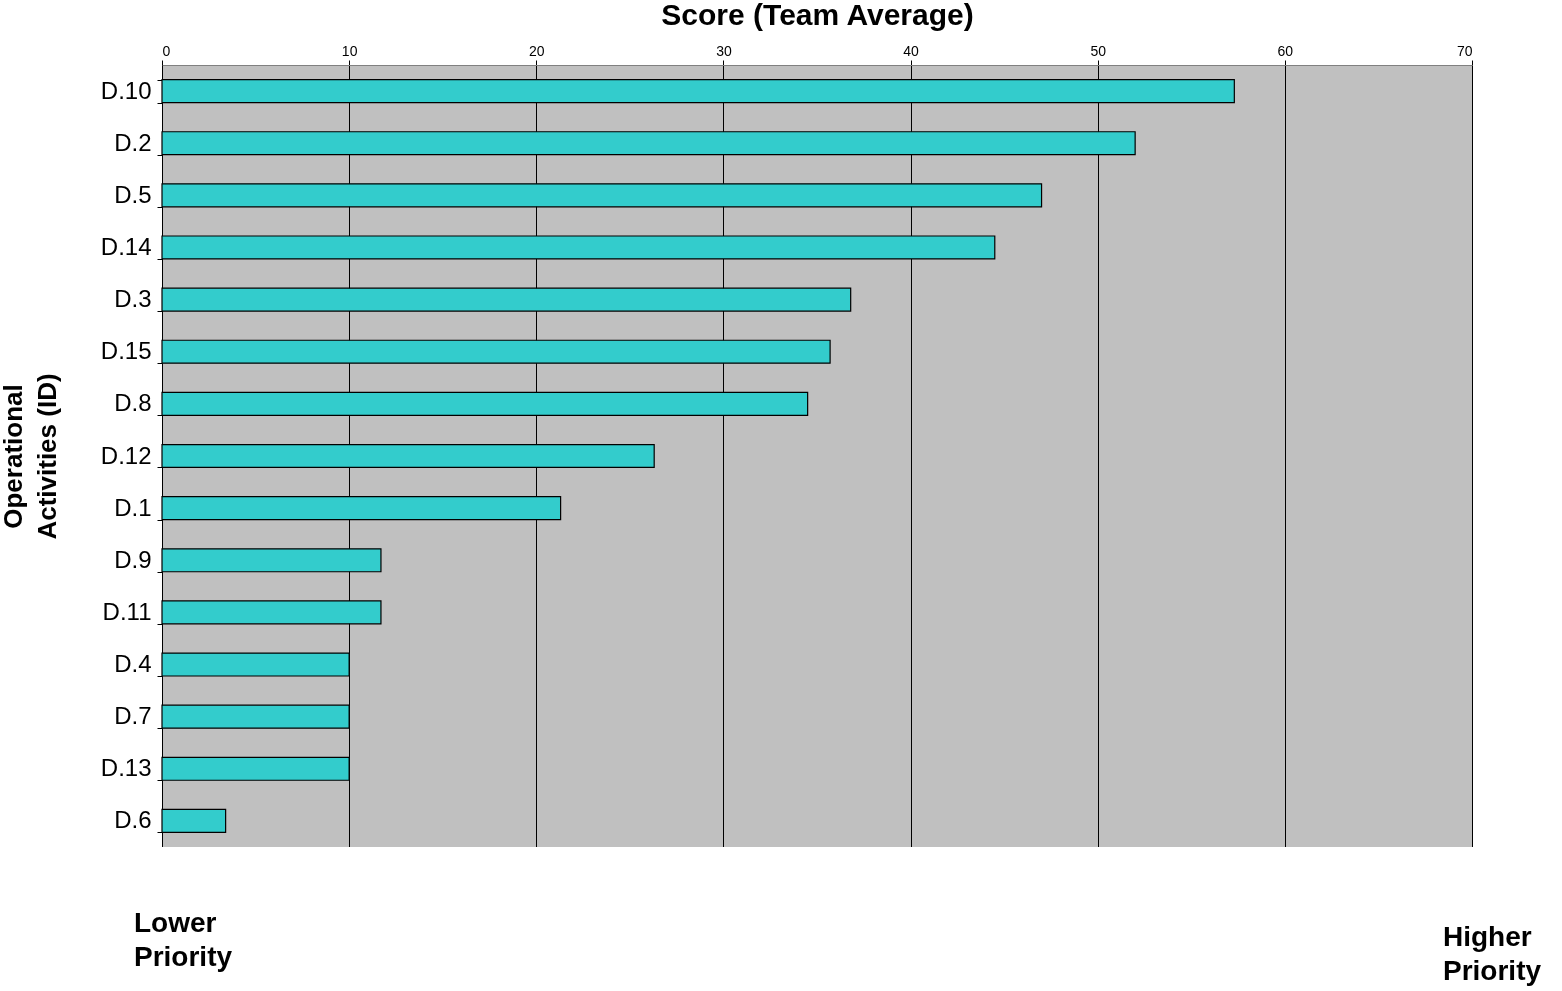  What do you see at coordinates (133, 716) in the screenshot?
I see `y-tick-label: D.7` at bounding box center [133, 716].